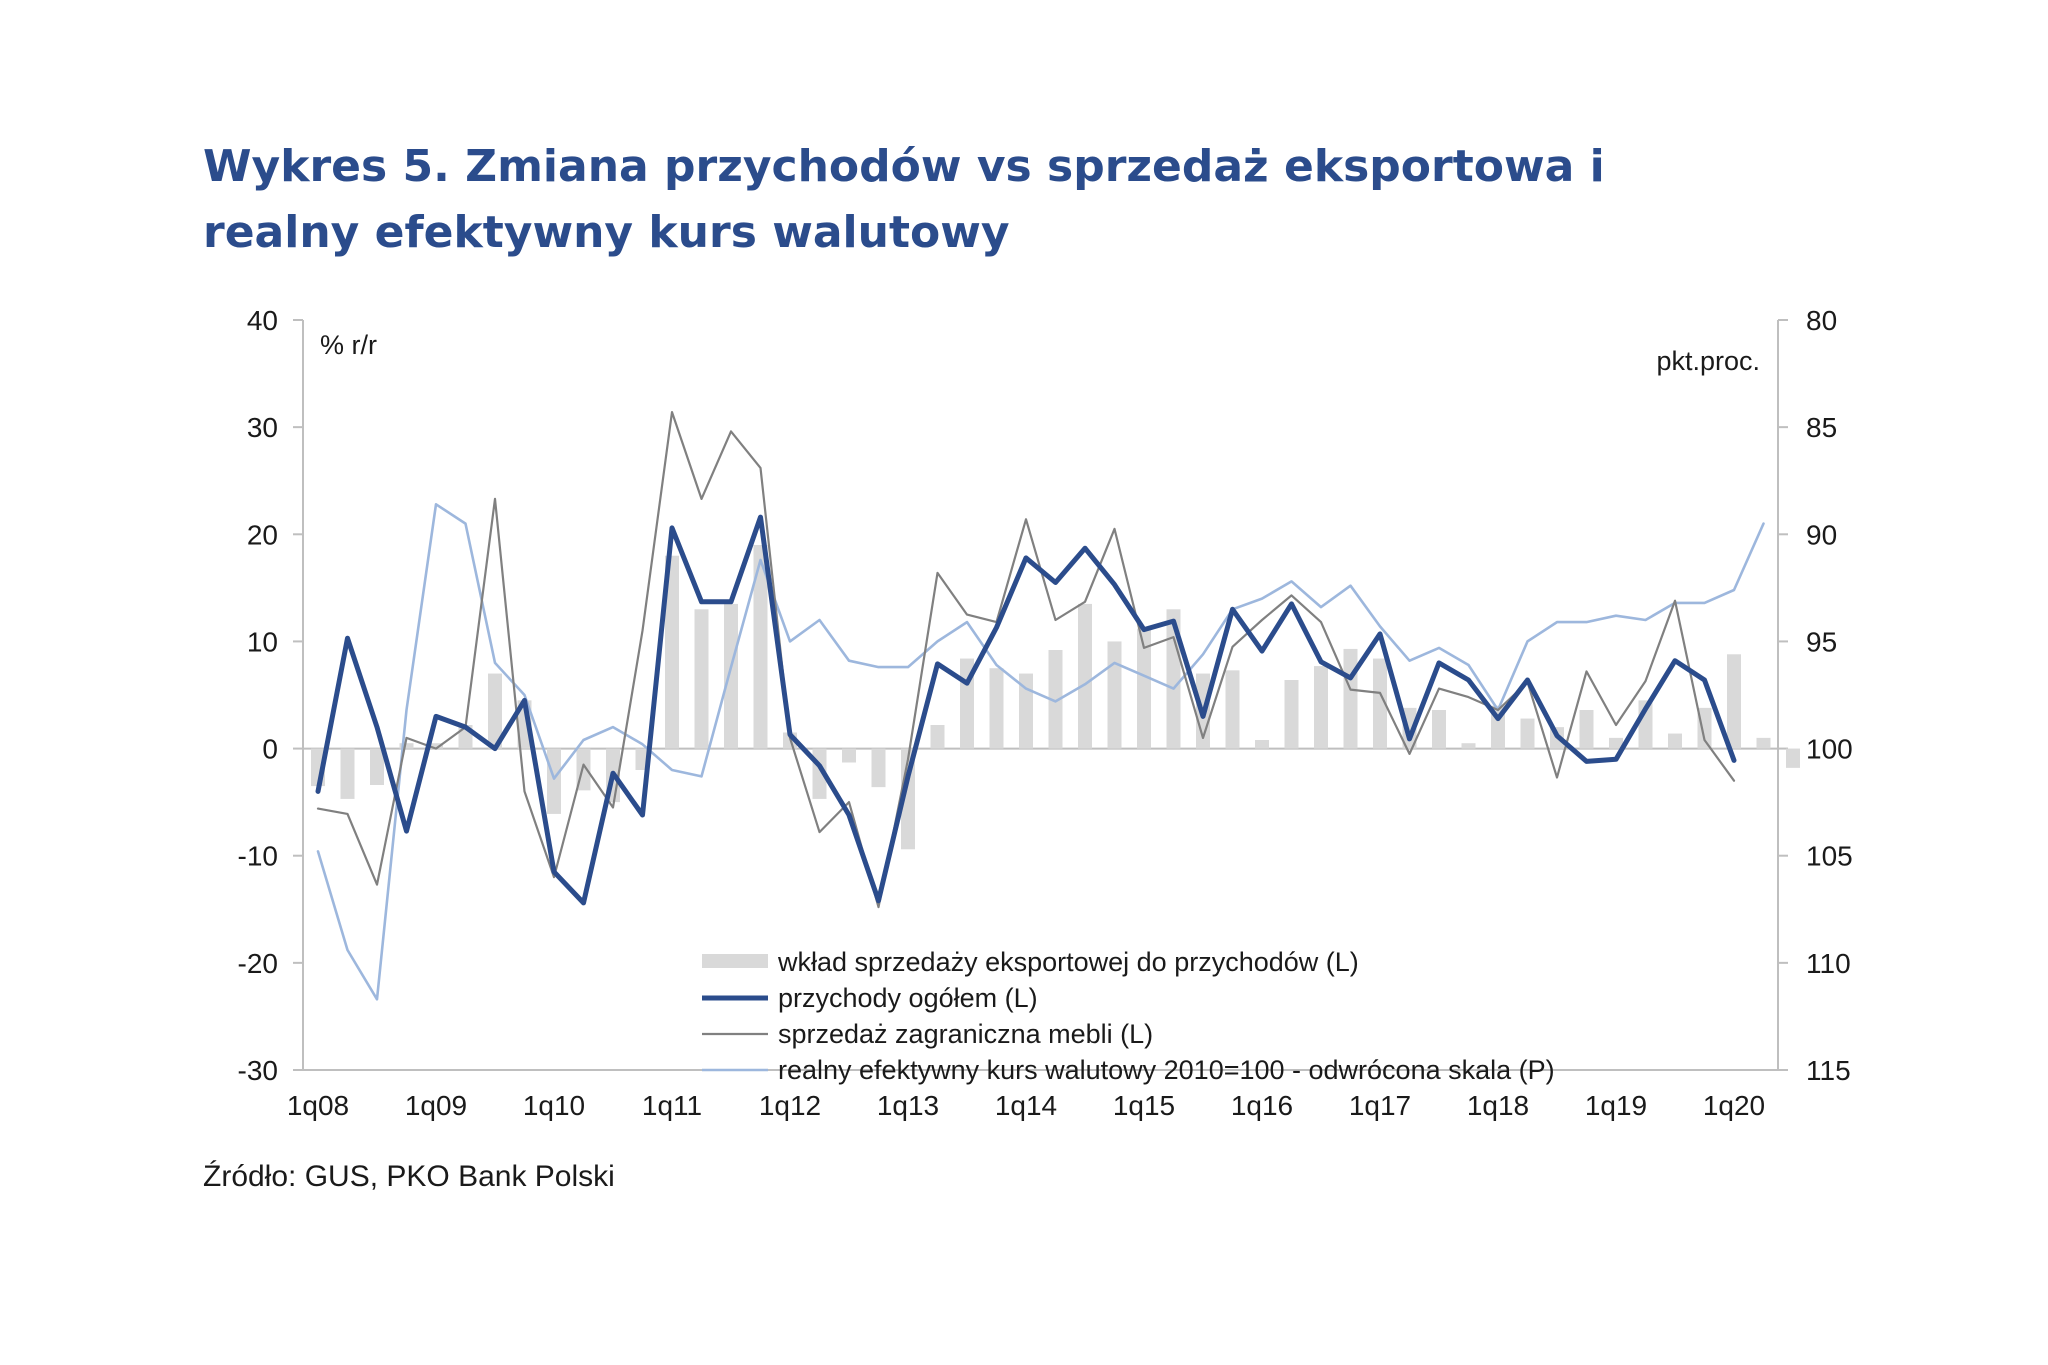 Image resolution: width=2048 pixels, height=1365 pixels. Describe the element at coordinates (1829, 856) in the screenshot. I see `right-tick-label: 105` at that location.